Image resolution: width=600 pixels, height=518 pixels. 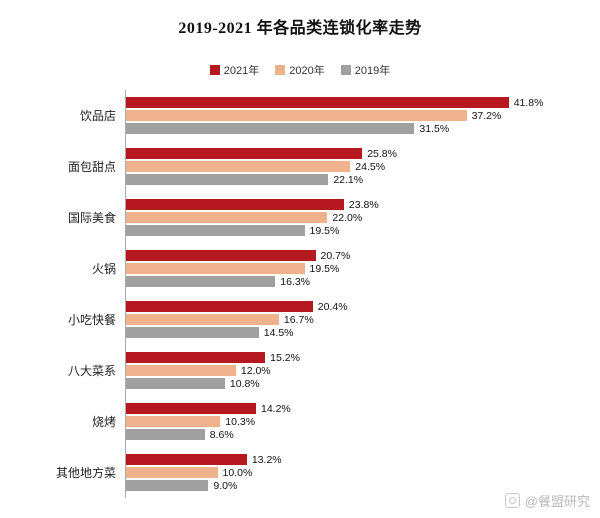 What do you see at coordinates (335, 255) in the screenshot?
I see `value-label: 20.7%` at bounding box center [335, 255].